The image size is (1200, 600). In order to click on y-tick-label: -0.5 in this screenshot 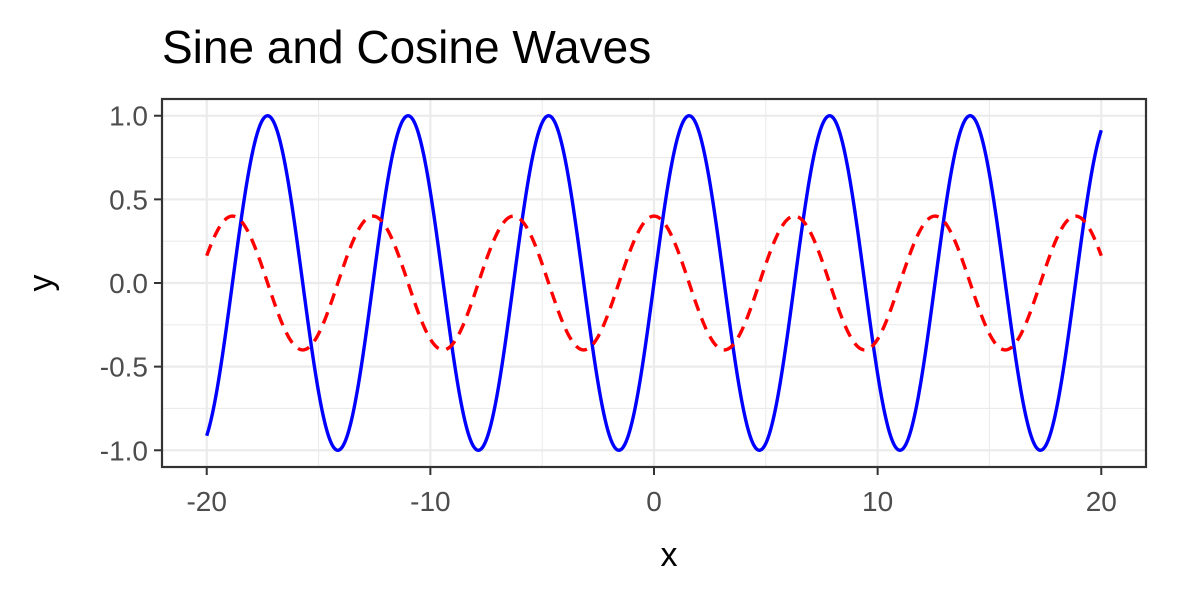, I will do `click(124, 367)`.